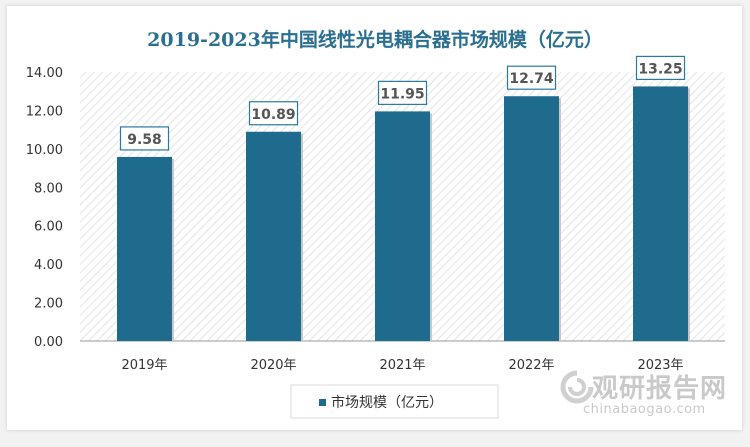 The image size is (750, 447). What do you see at coordinates (44, 150) in the screenshot?
I see `y-tick-label: 10.00` at bounding box center [44, 150].